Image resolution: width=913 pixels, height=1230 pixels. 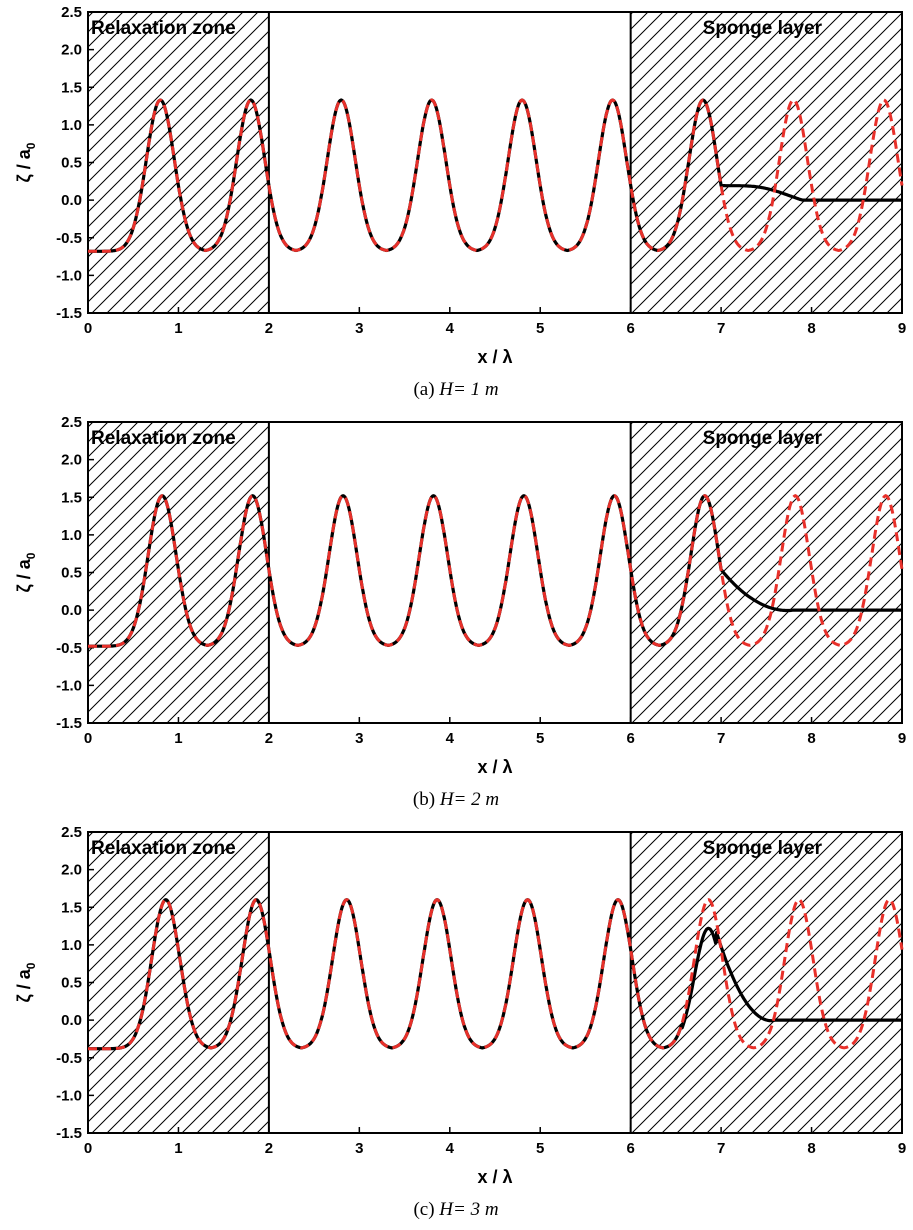 What do you see at coordinates (455, 389) in the screenshot?
I see `panel-caption: (a) H= 1 m` at bounding box center [455, 389].